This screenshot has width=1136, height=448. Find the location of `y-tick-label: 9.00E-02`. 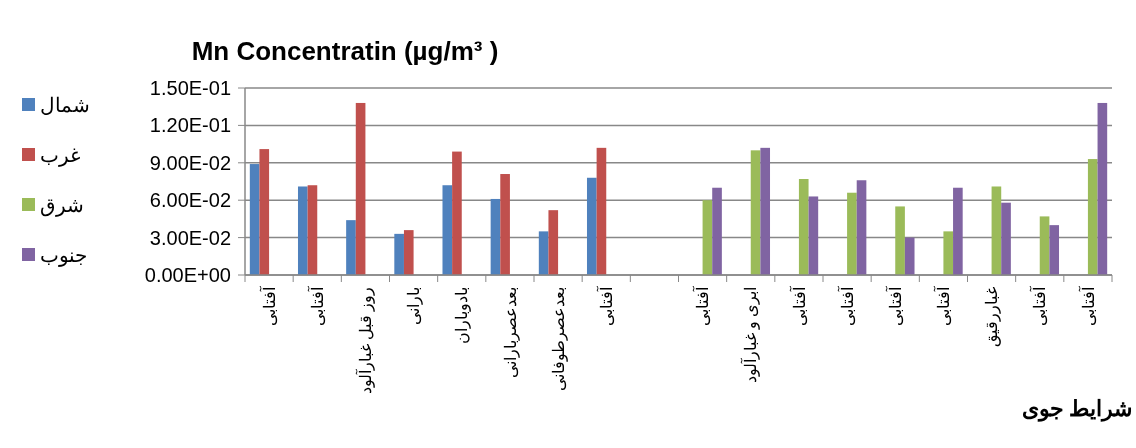

y-tick-label: 9.00E-02 is located at coordinates (190, 162).